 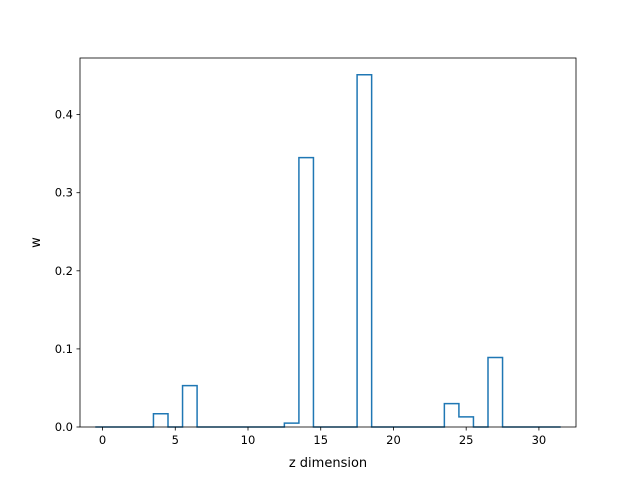 I want to click on x-tick-label-20: 20, so click(x=393, y=440).